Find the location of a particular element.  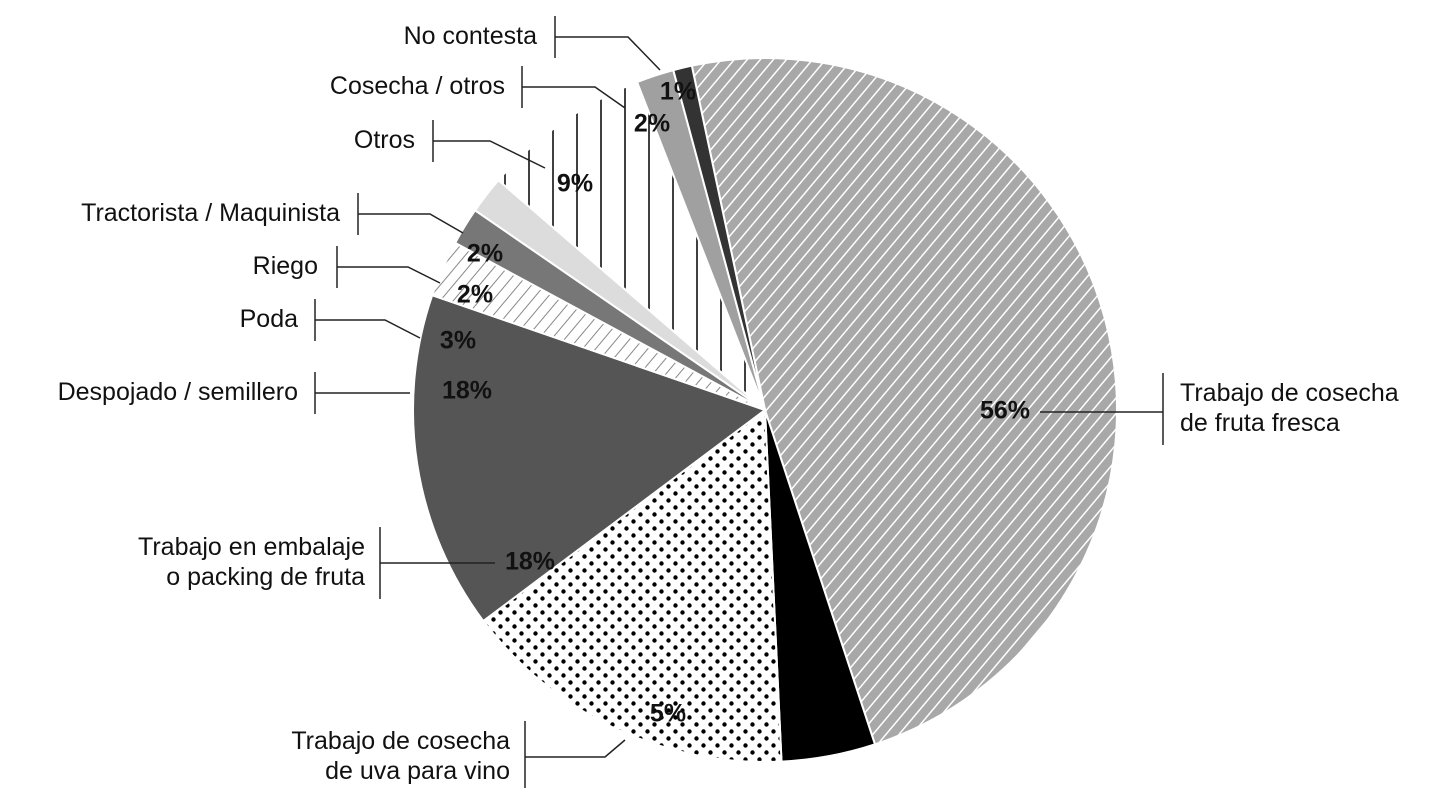

value-label: 56% is located at coordinates (1005, 411).